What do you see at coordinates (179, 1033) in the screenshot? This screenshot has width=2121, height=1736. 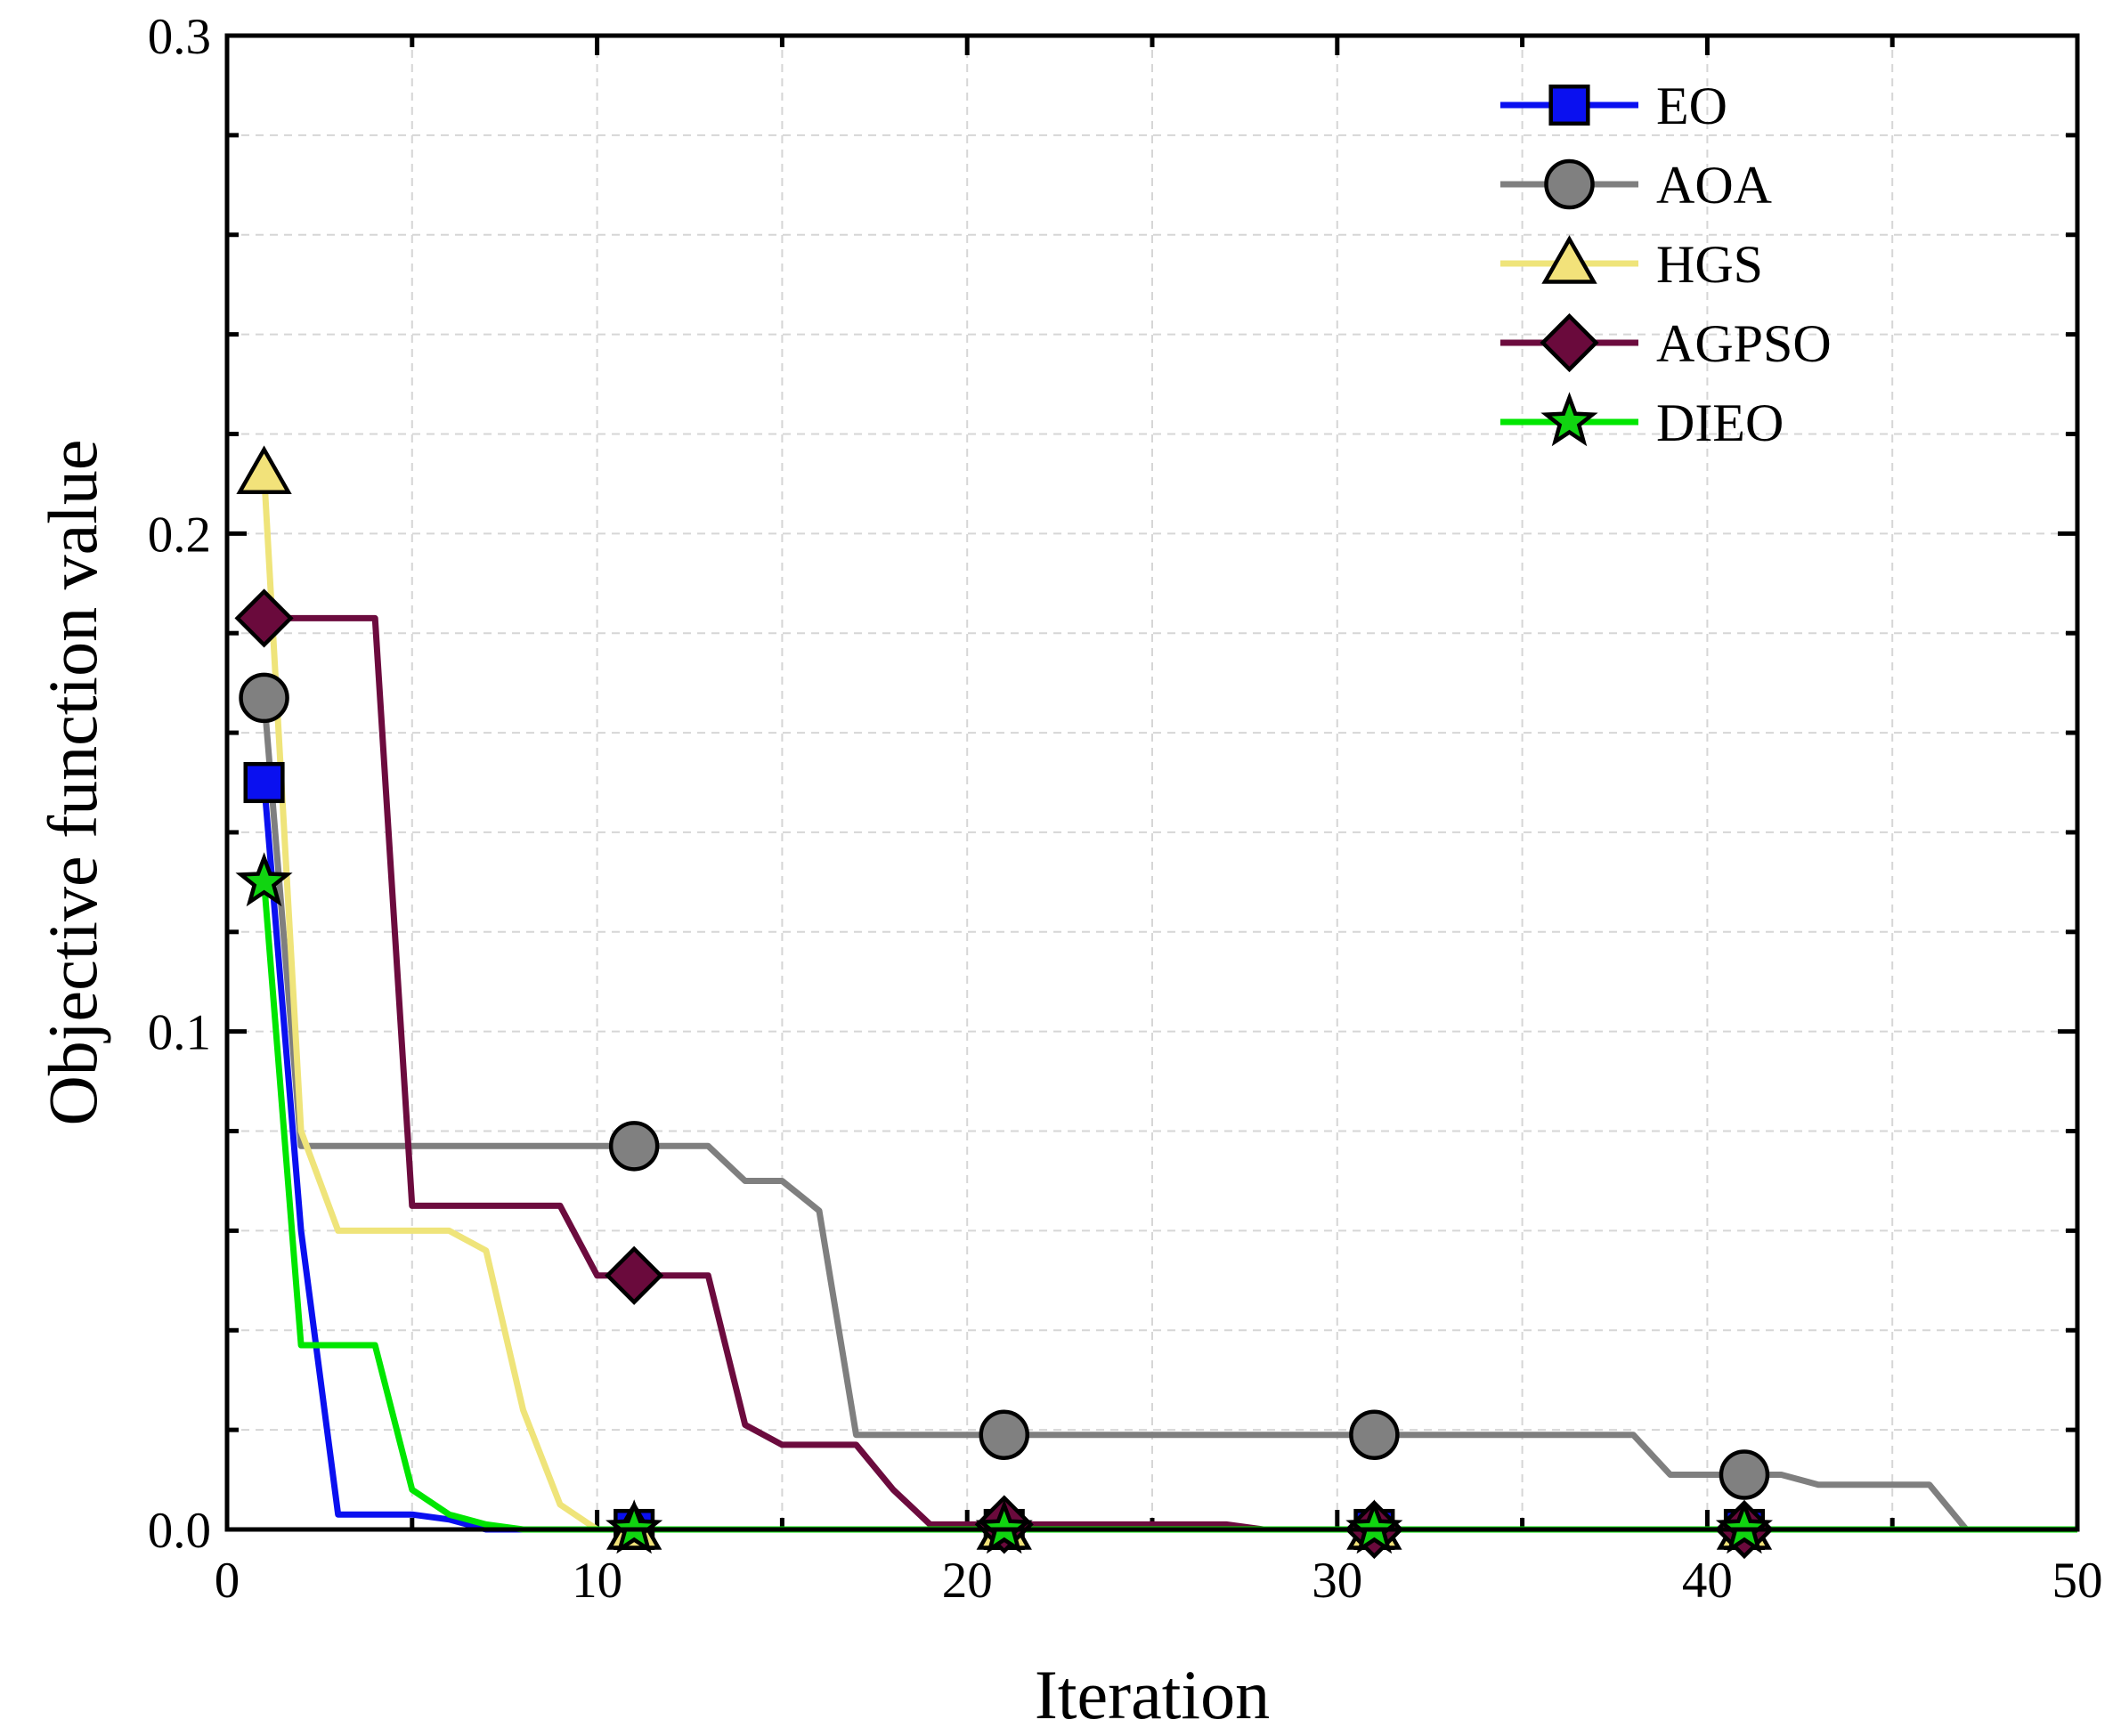 I see `y-tick-label: 0.1` at bounding box center [179, 1033].